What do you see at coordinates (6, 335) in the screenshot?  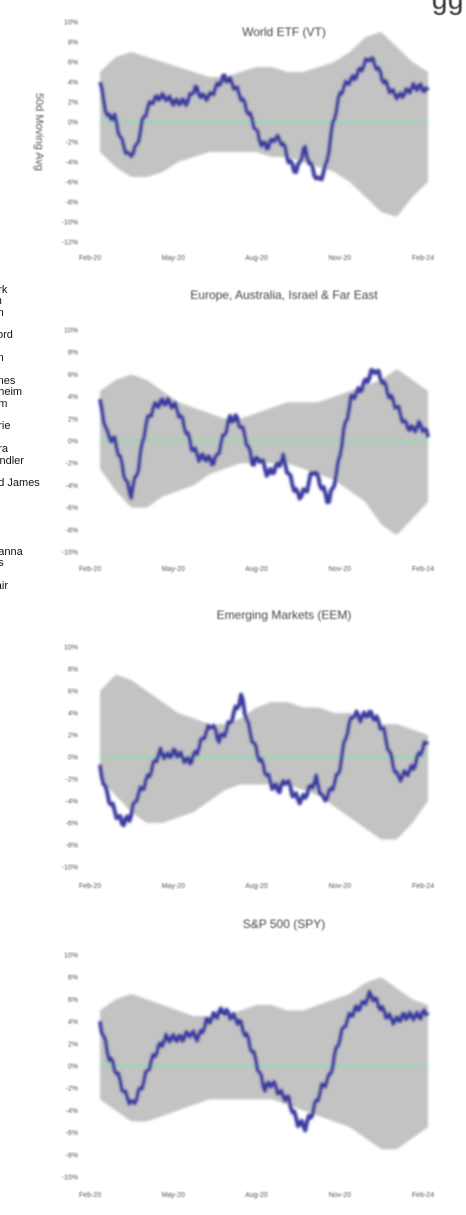 I see `legend-item: ccord` at bounding box center [6, 335].